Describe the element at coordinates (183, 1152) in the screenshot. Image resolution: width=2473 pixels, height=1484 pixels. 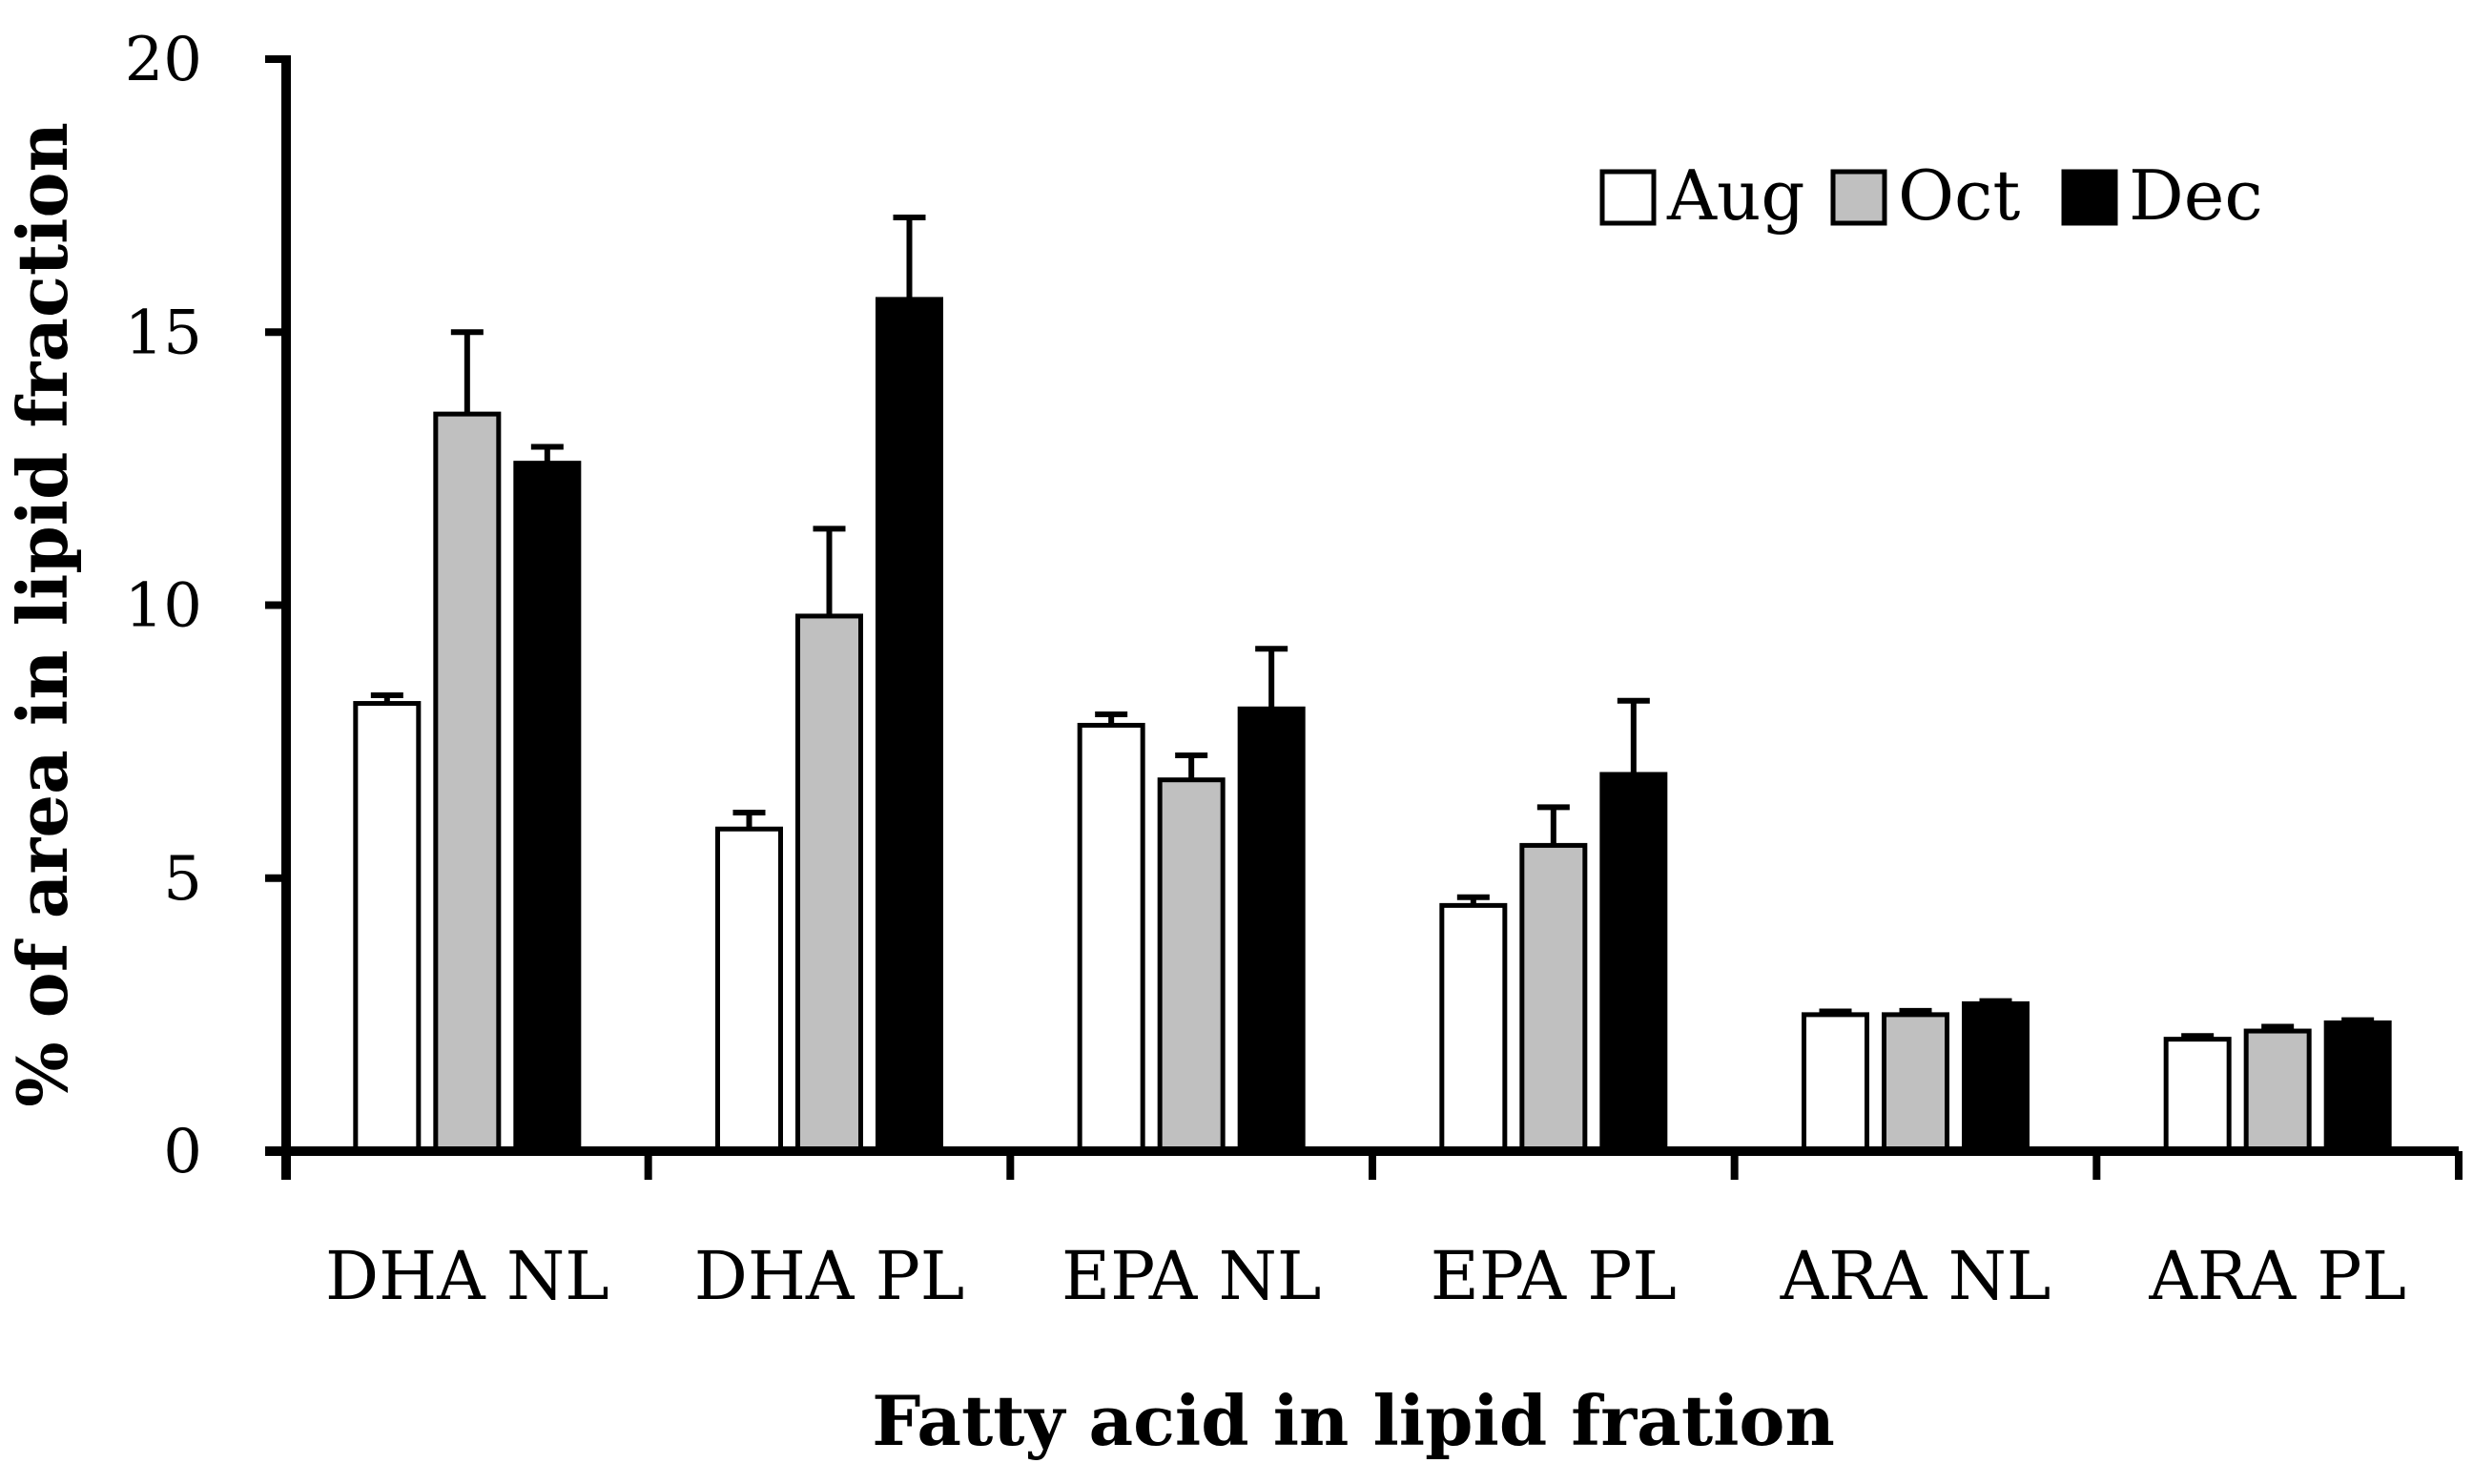
I see `y-tick-label: 0` at that location.